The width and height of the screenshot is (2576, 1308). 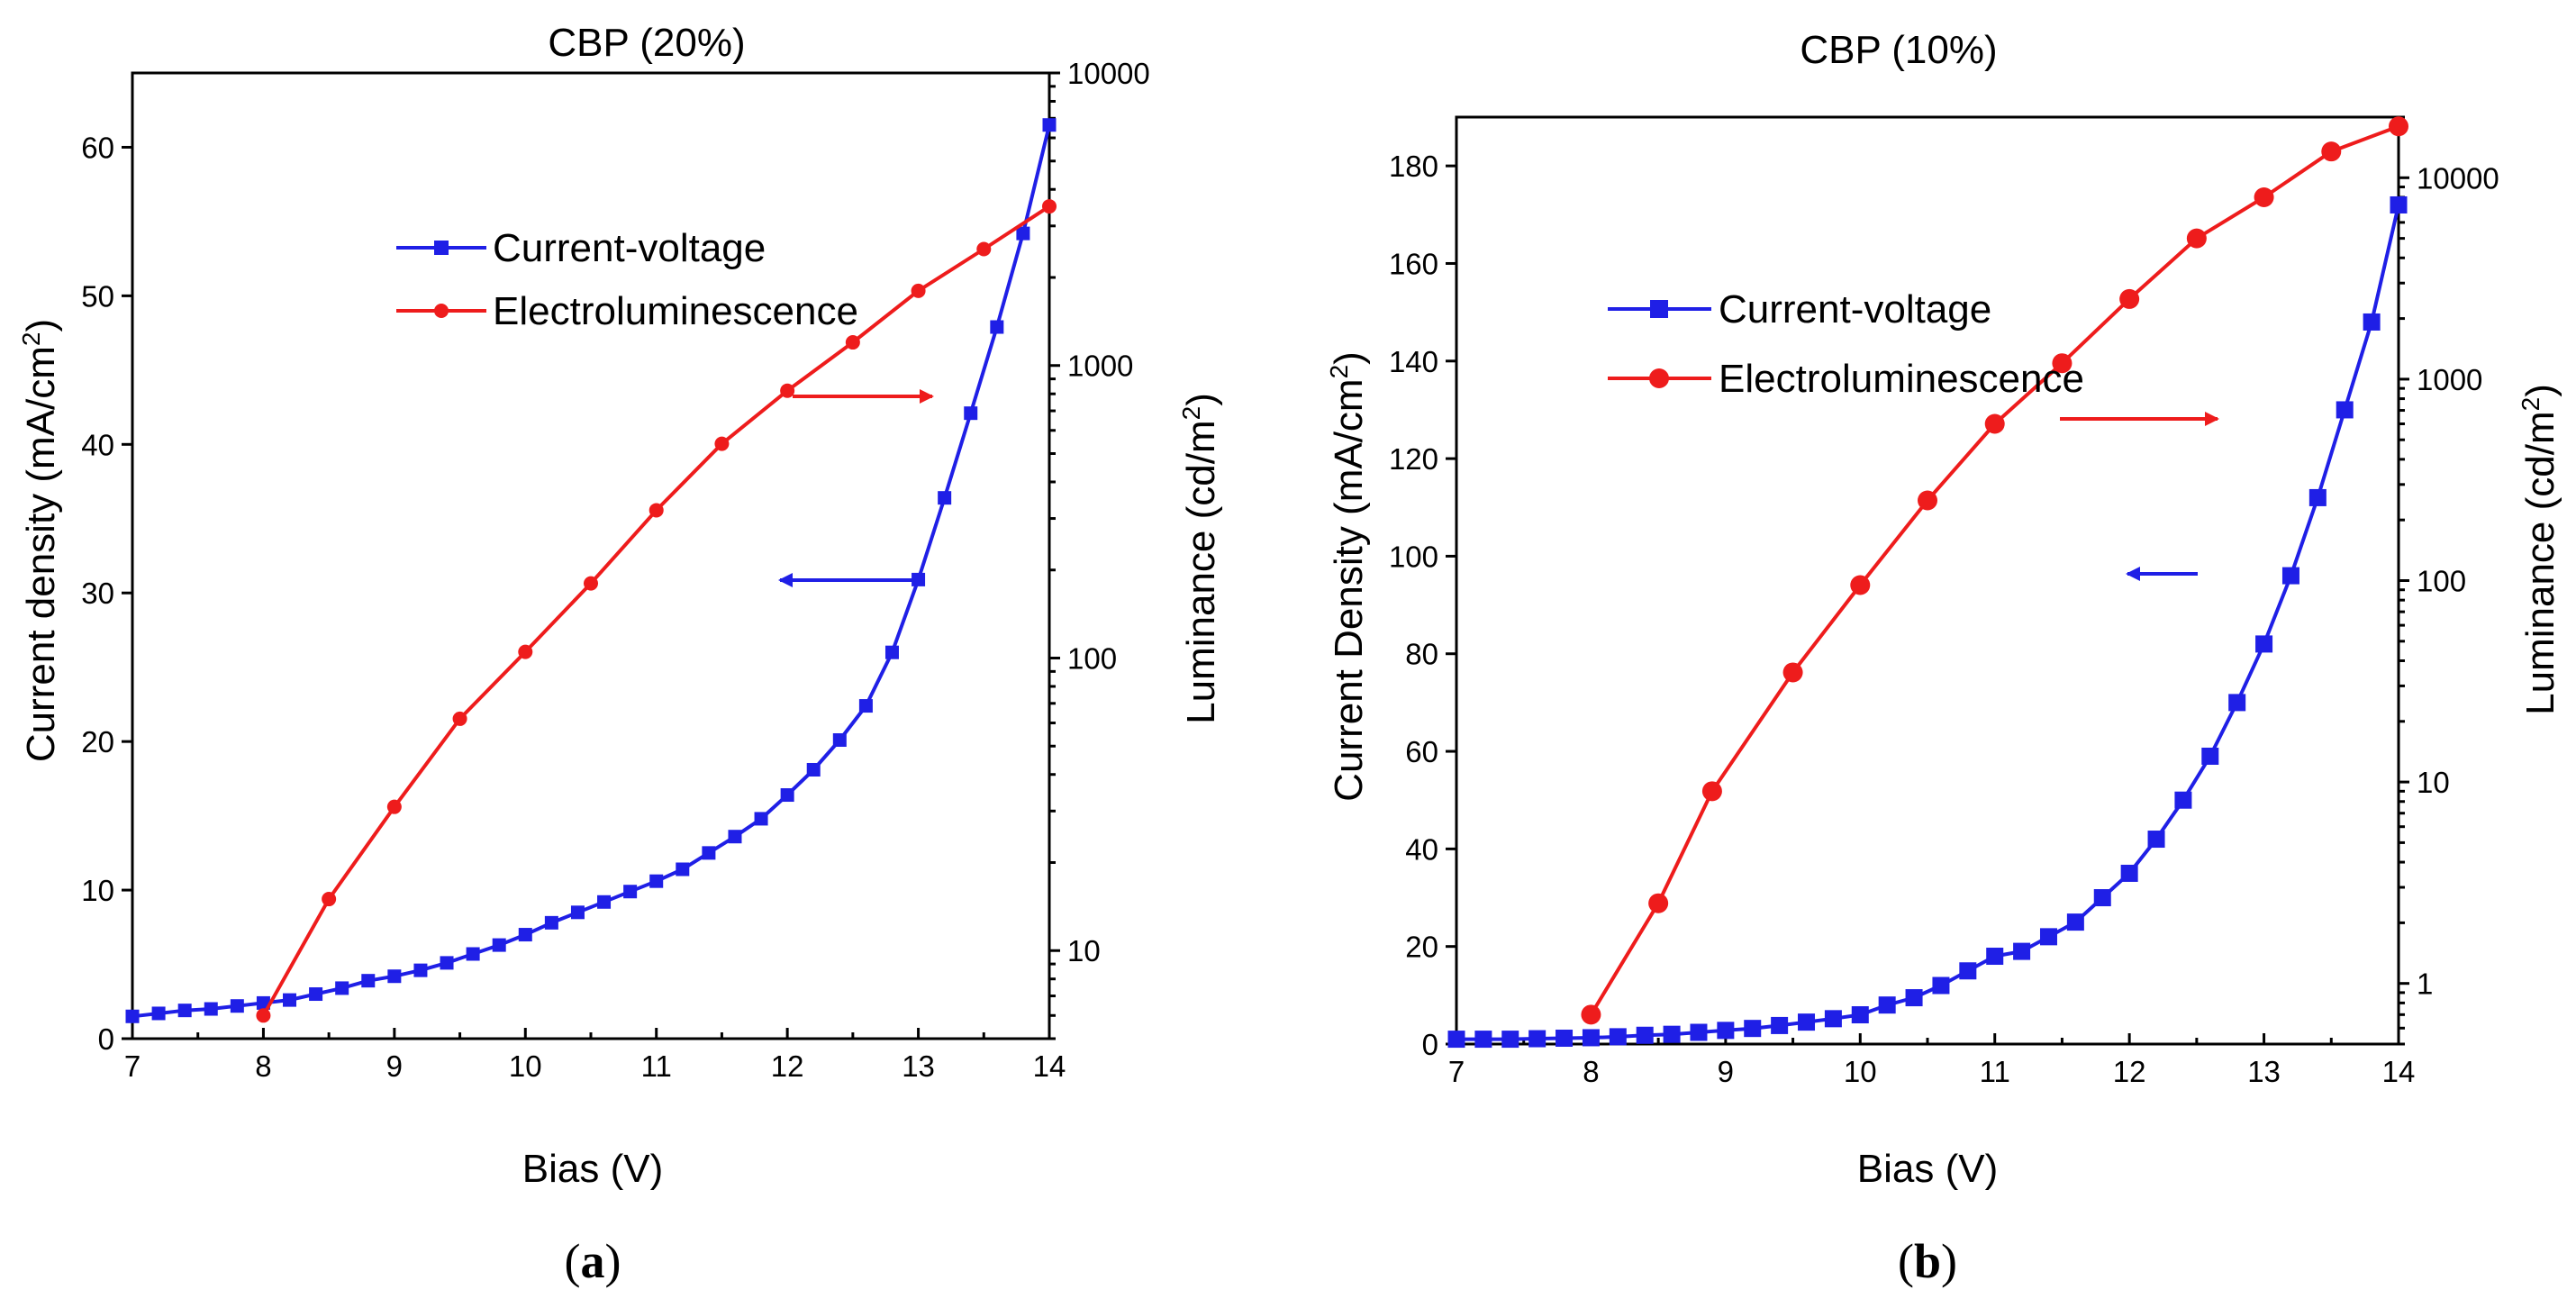 What do you see at coordinates (1200, 558) in the screenshot?
I see `panel-a-y2-axis-label: Luminance (cd/m2)` at bounding box center [1200, 558].